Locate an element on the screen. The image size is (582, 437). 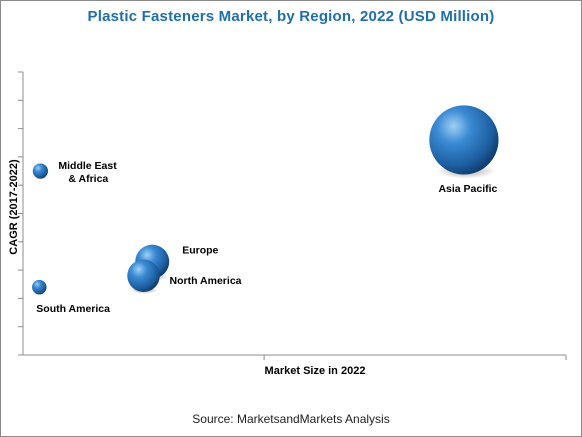
bubble-north-america is located at coordinates (143, 276).